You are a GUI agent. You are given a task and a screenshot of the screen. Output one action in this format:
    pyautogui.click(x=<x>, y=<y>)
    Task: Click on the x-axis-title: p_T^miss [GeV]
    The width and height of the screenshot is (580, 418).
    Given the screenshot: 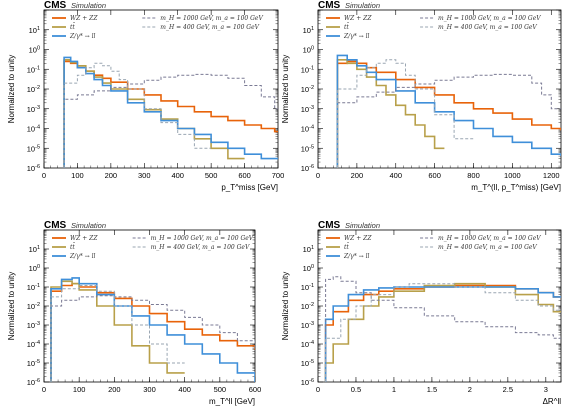 What is the action you would take?
    pyautogui.click(x=249, y=187)
    